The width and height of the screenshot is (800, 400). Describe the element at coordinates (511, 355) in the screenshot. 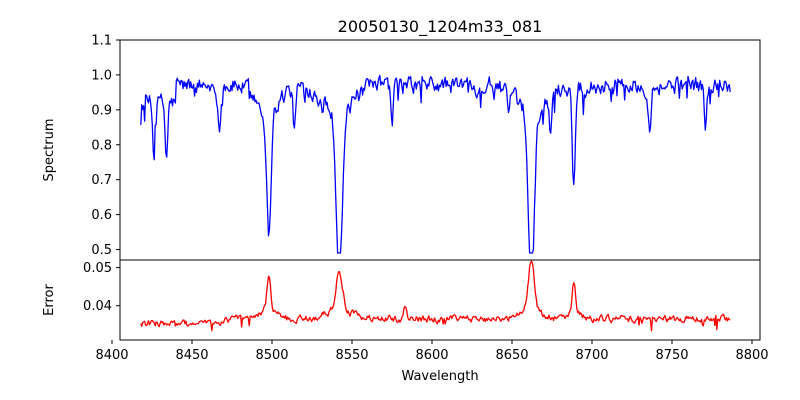

I see `x-tick-label: 8650` at that location.